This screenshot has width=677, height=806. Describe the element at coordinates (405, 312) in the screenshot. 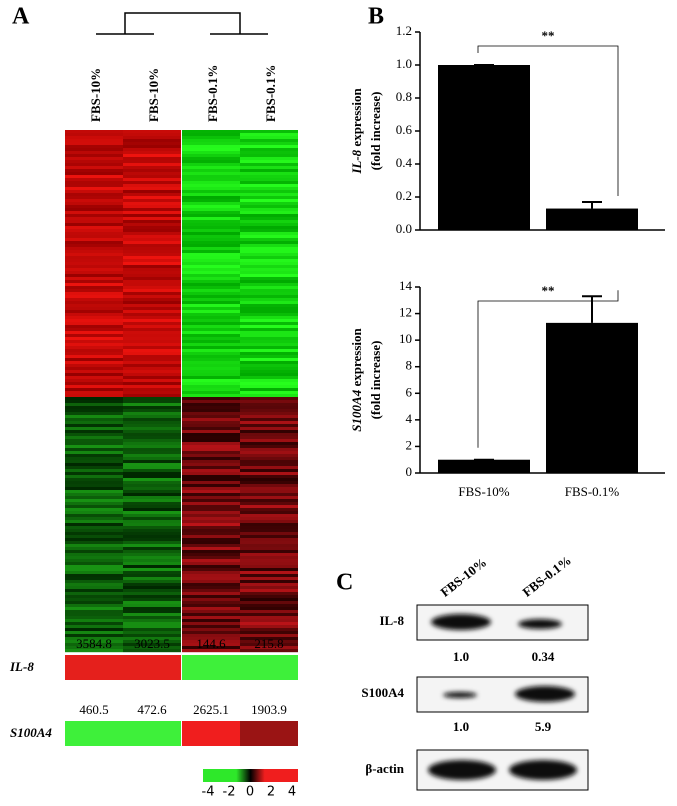

I see `y-tick-label: 12` at that location.